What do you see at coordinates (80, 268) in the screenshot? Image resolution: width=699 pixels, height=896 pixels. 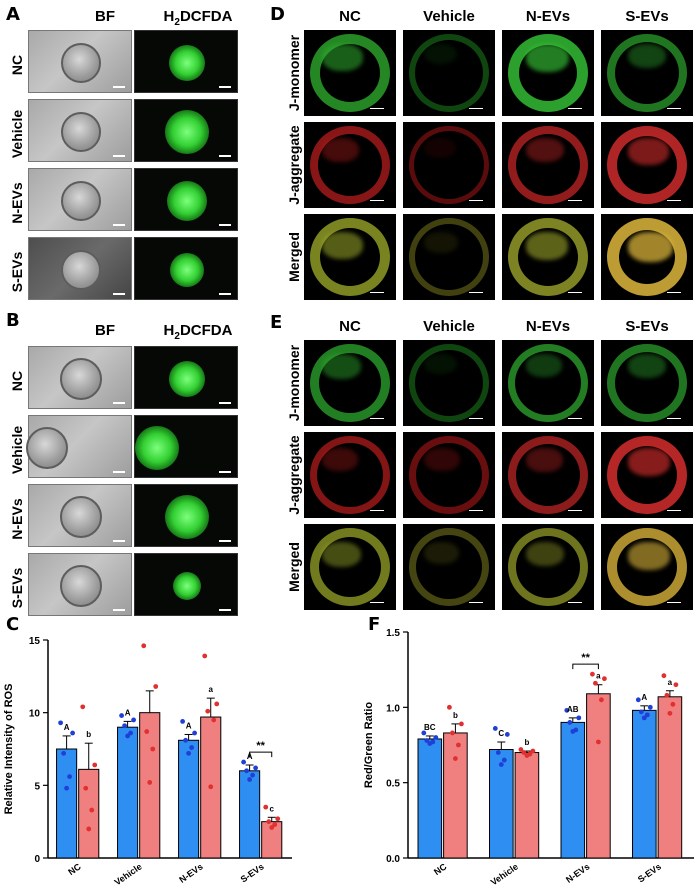 I see `panel-a-bf-image-s-evs` at bounding box center [80, 268].